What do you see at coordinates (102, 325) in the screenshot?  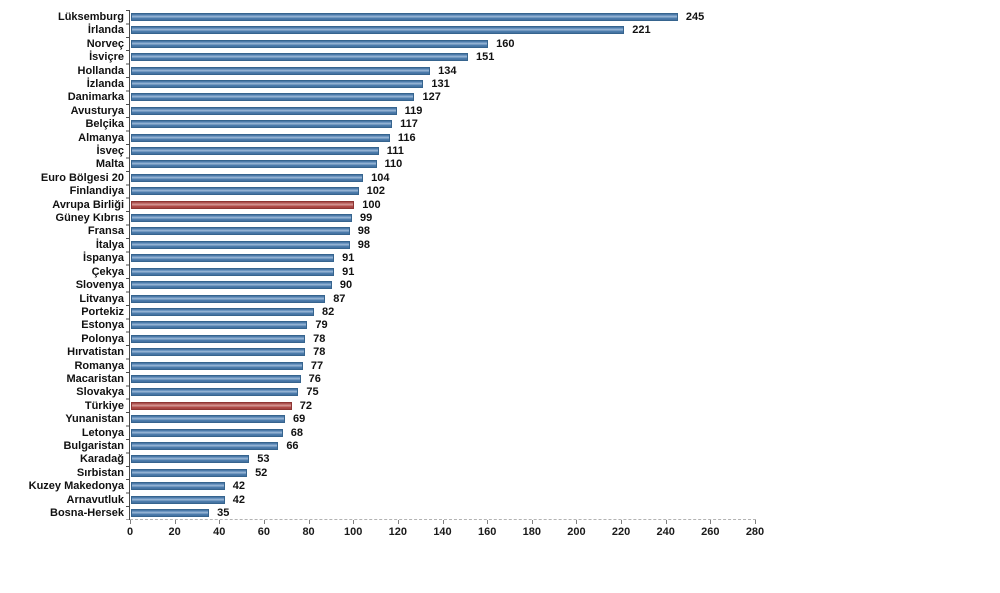 I see `category-label: Estonya` at bounding box center [102, 325].